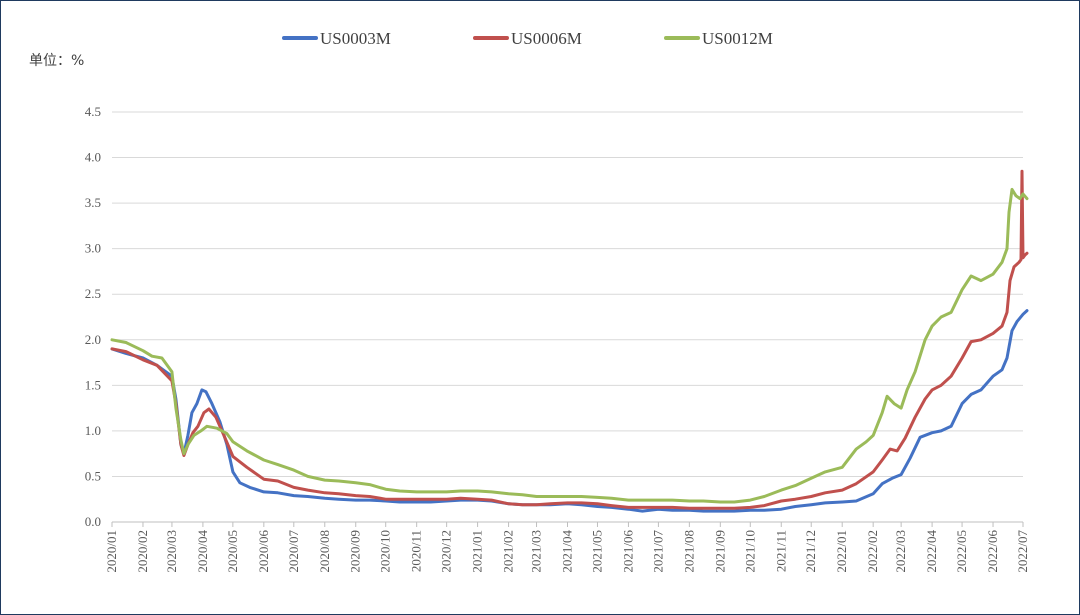  What do you see at coordinates (737, 38) in the screenshot?
I see `legend-label: US0012M` at bounding box center [737, 38].